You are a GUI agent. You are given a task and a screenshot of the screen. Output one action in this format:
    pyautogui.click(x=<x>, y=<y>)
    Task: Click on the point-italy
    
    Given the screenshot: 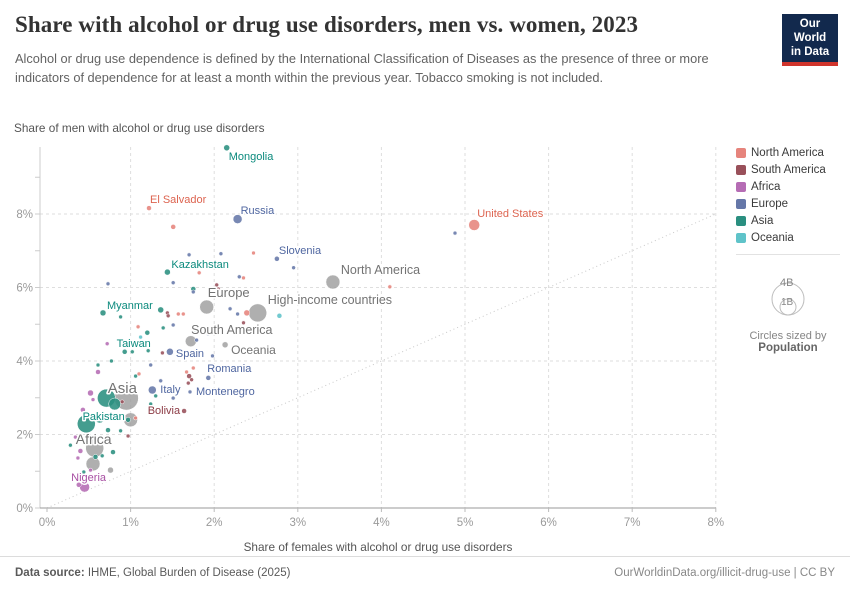 What is the action you would take?
    pyautogui.click(x=152, y=390)
    